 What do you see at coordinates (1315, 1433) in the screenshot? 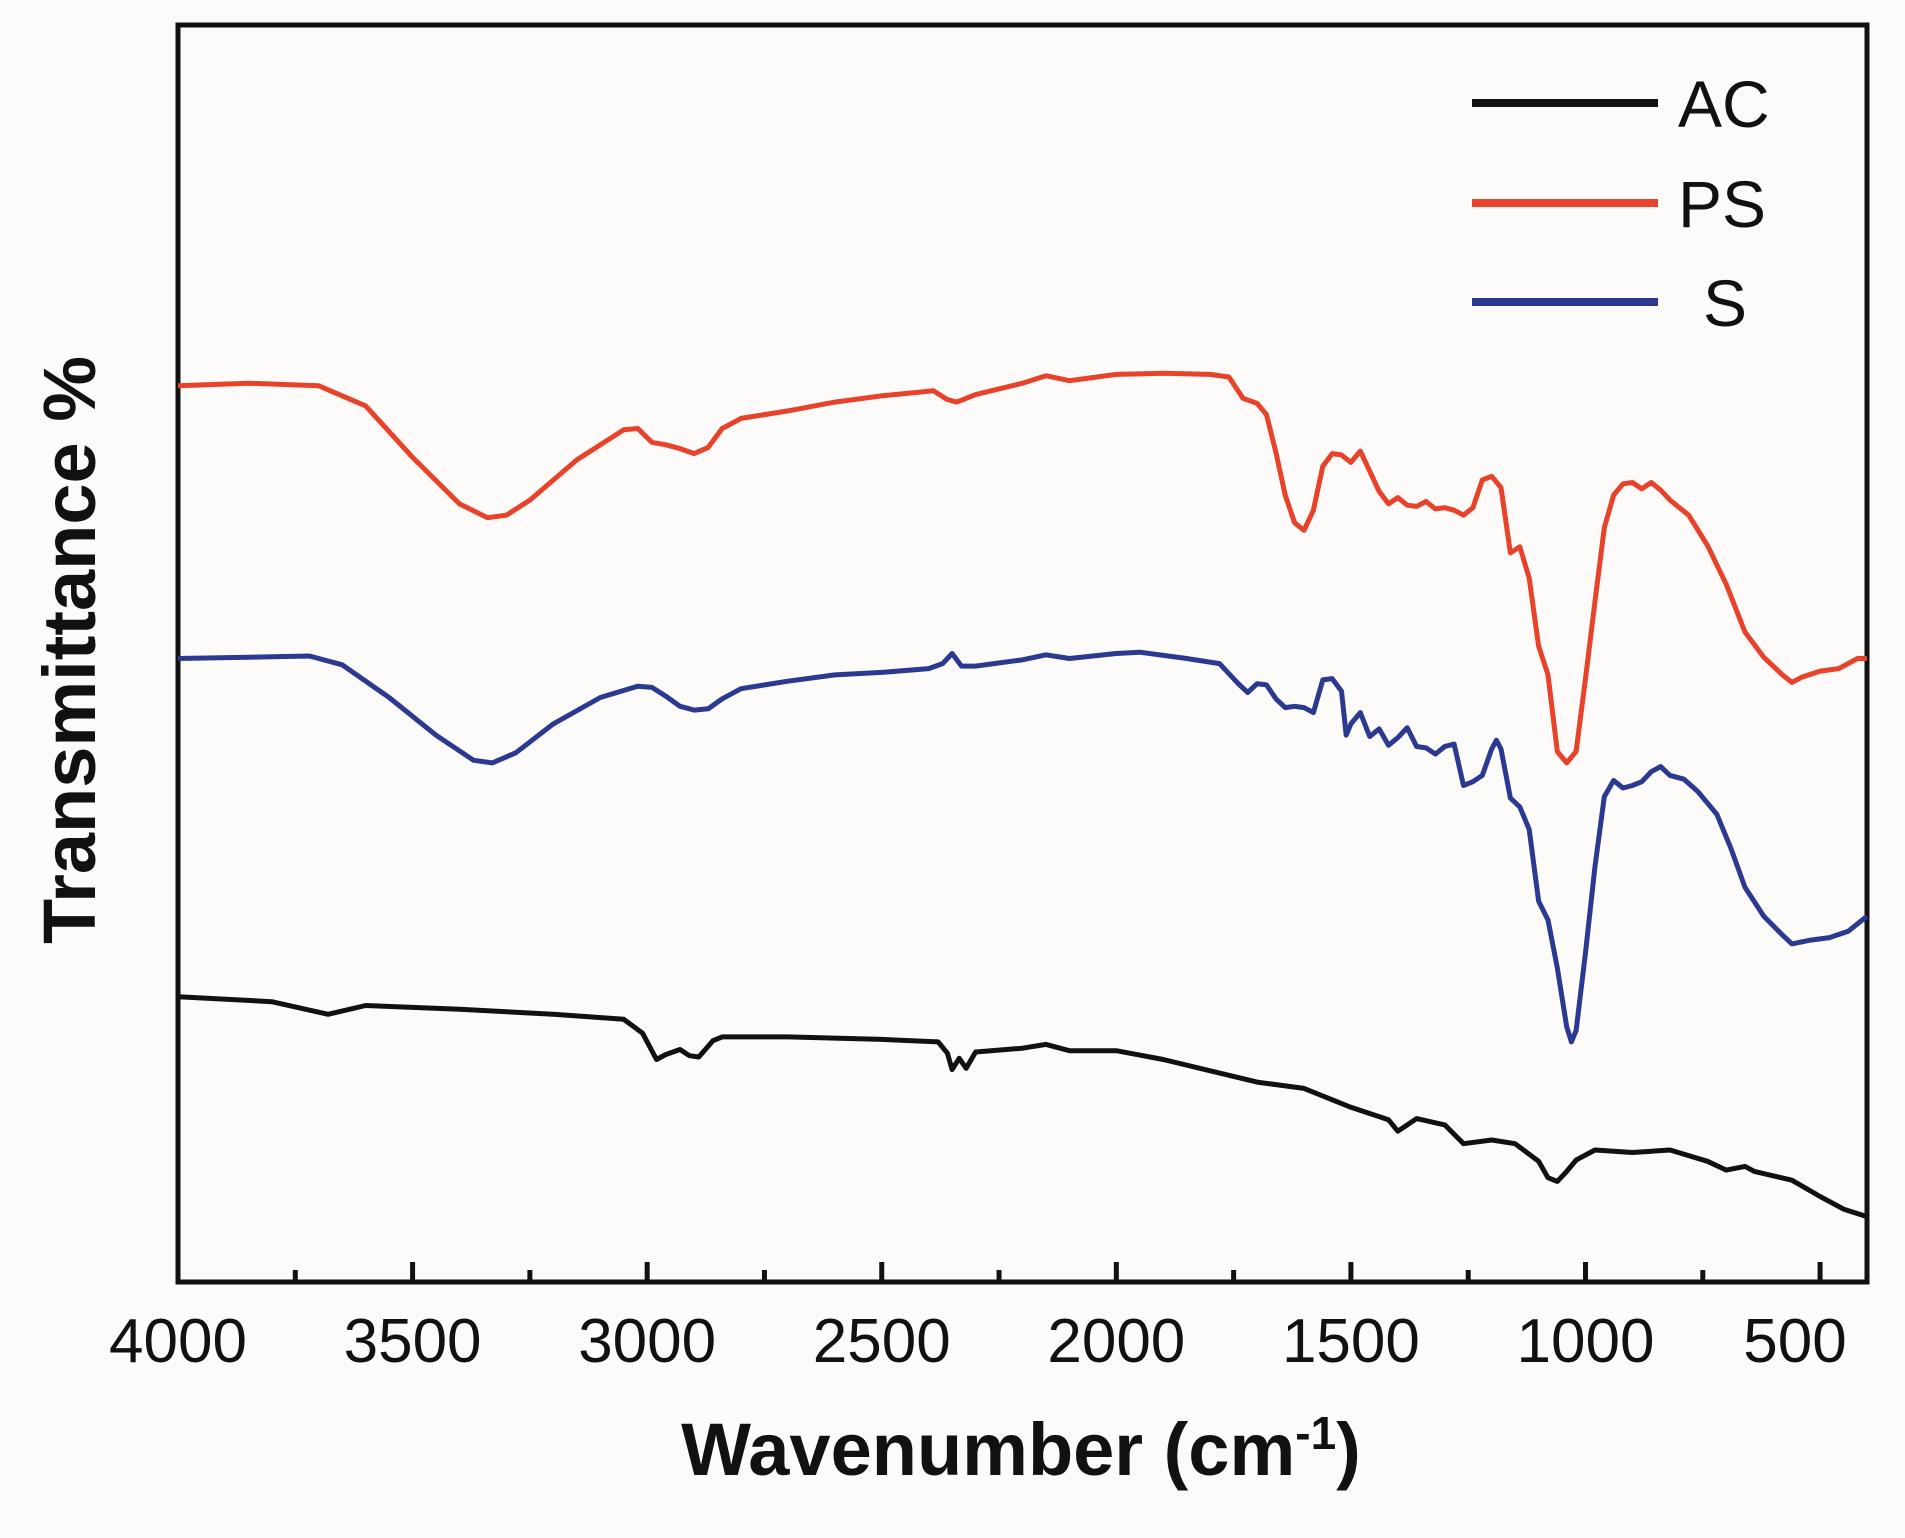
I see `x-axis-title-superscript: -1` at bounding box center [1315, 1433].